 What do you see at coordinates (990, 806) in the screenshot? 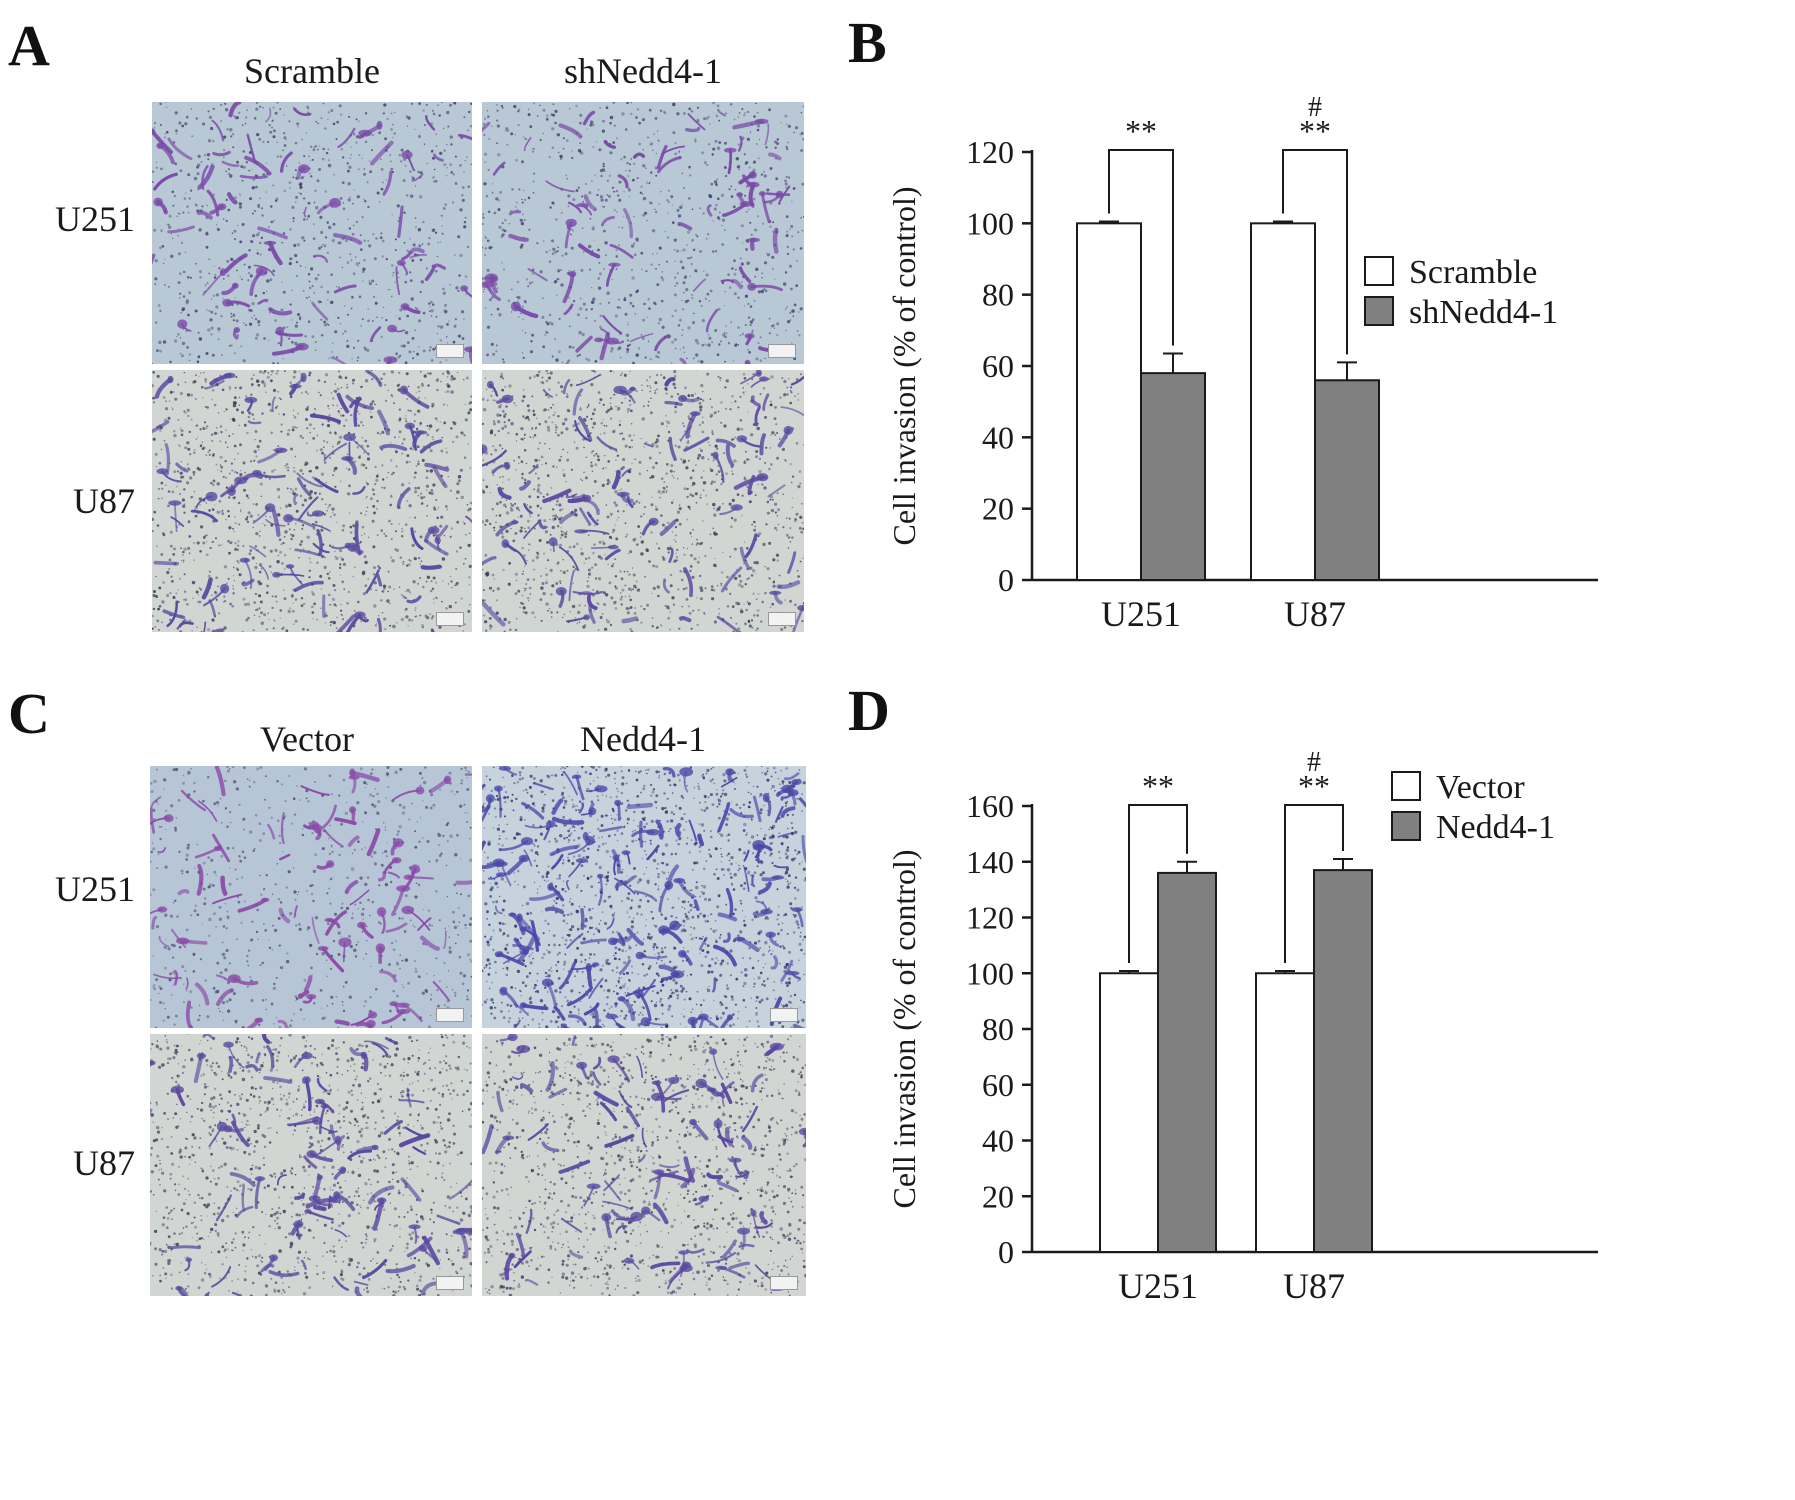
I see `y-tick-label: 160` at bounding box center [990, 806].